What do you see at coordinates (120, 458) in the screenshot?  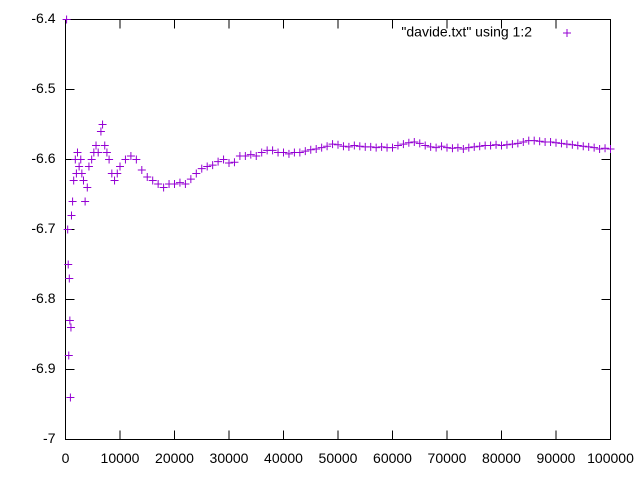 I see `x-tick-label: 10000` at bounding box center [120, 458].